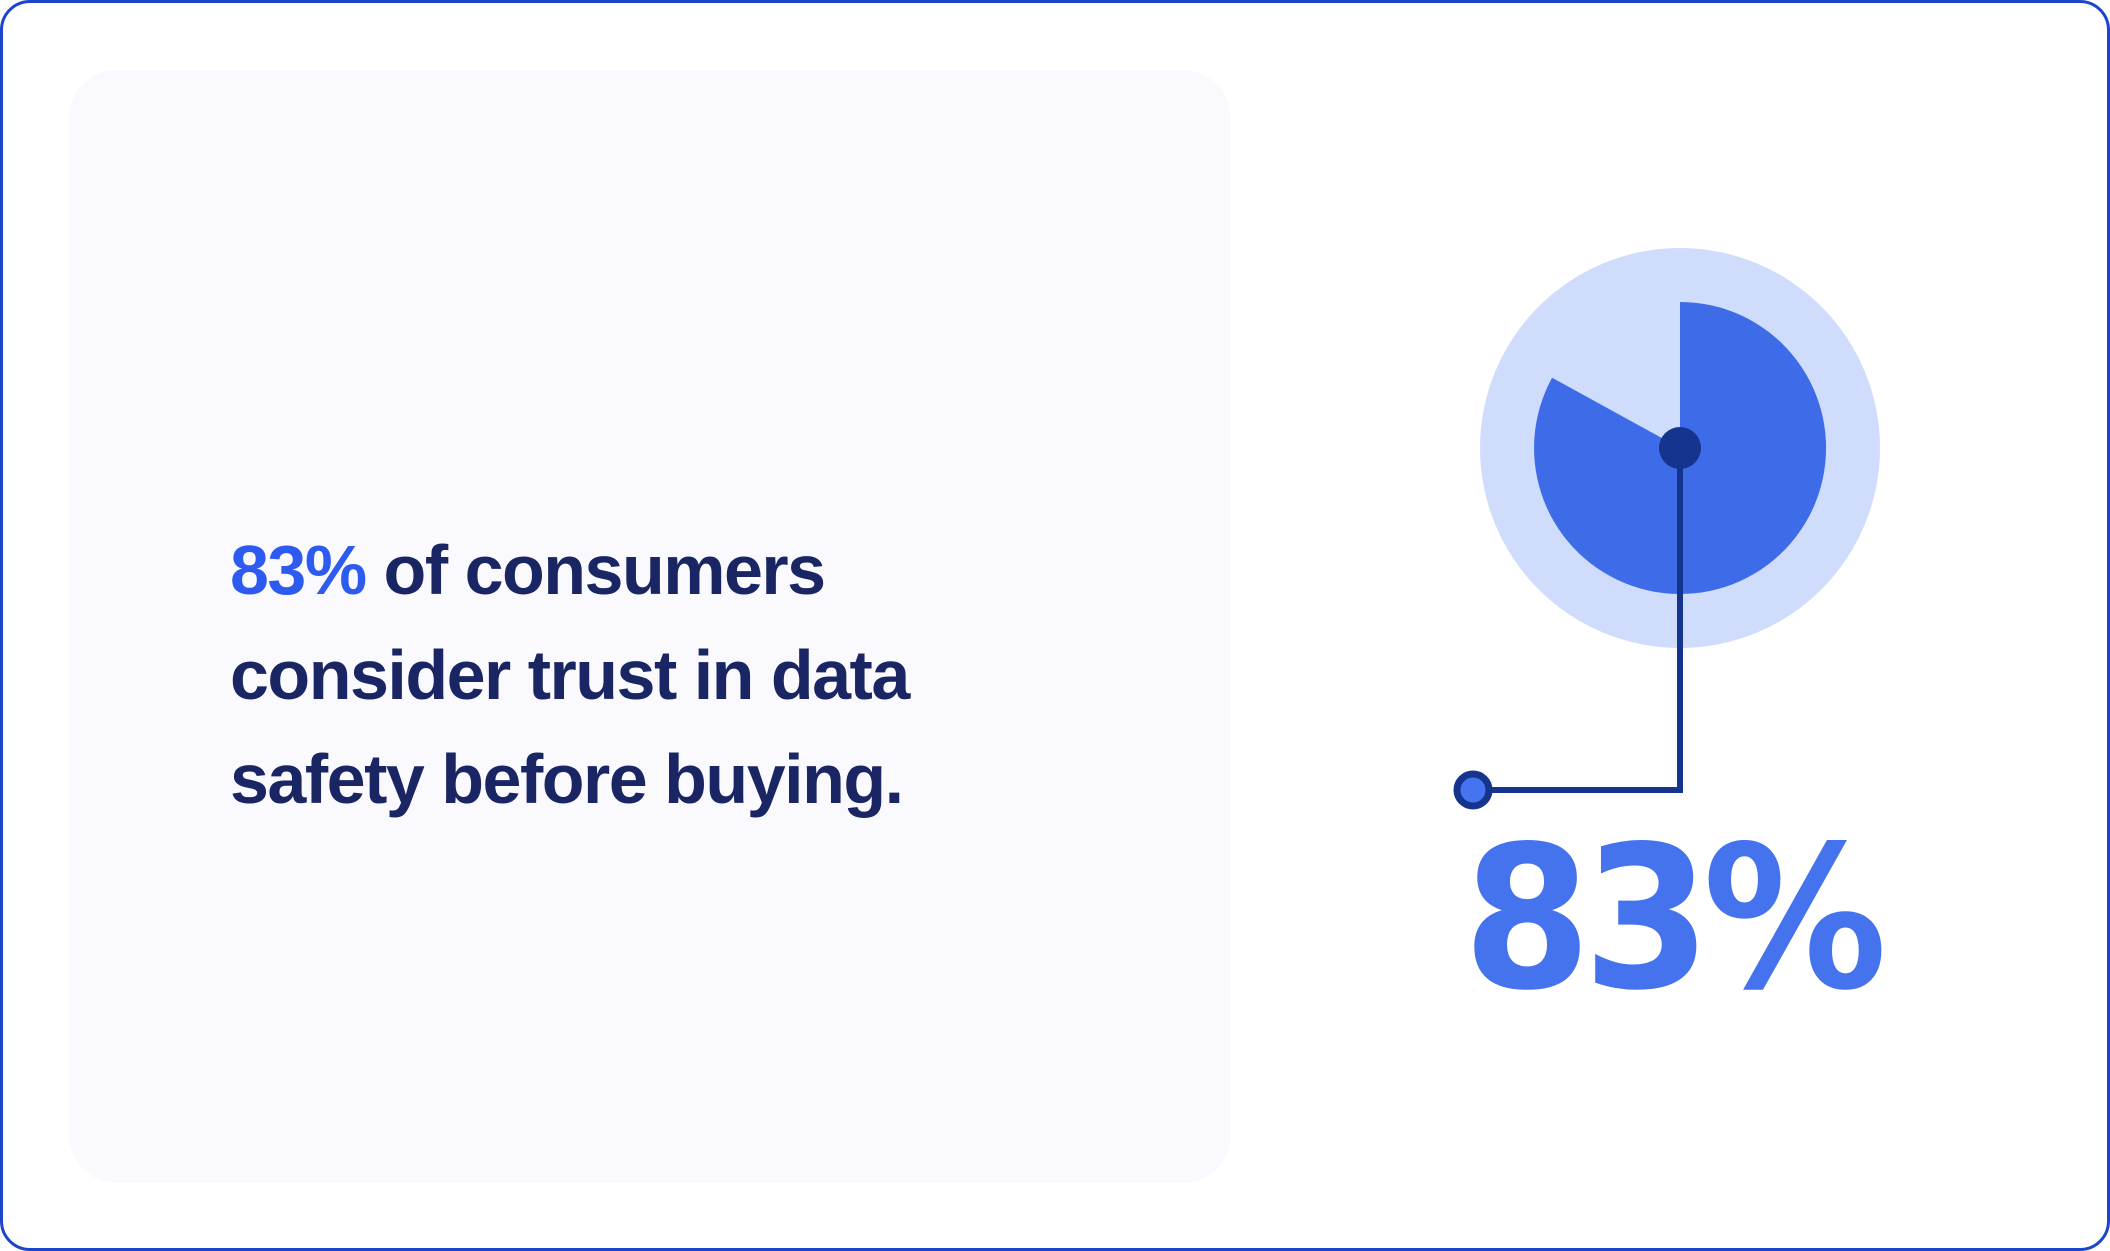 Image resolution: width=2110 pixels, height=1251 pixels. I want to click on callout-endpoint-dot, so click(1473, 790).